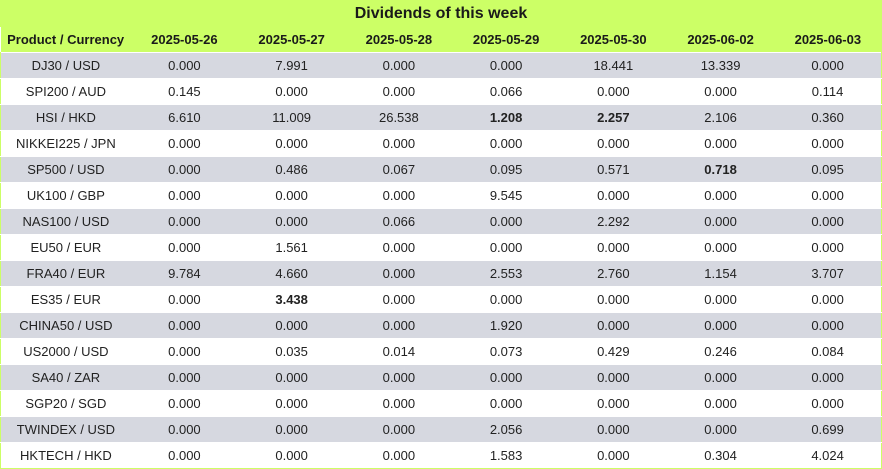 This screenshot has height=469, width=882. What do you see at coordinates (613, 117) in the screenshot?
I see `dividend-value-cell: 2.257` at bounding box center [613, 117].